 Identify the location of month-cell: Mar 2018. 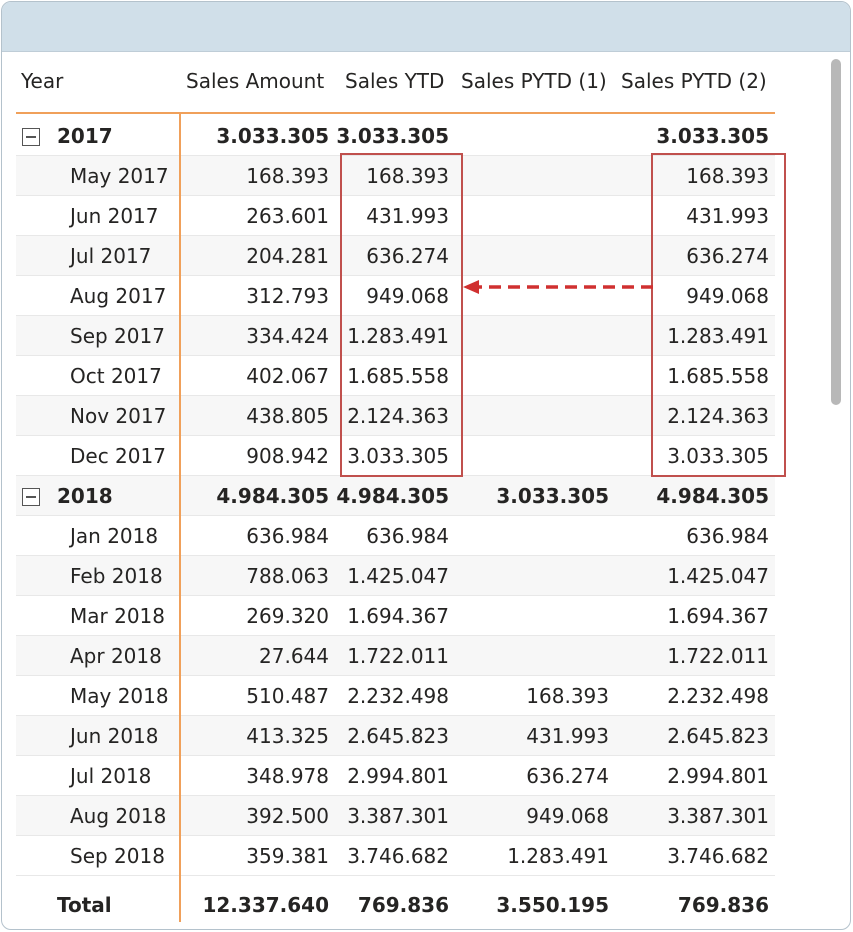
(117, 616).